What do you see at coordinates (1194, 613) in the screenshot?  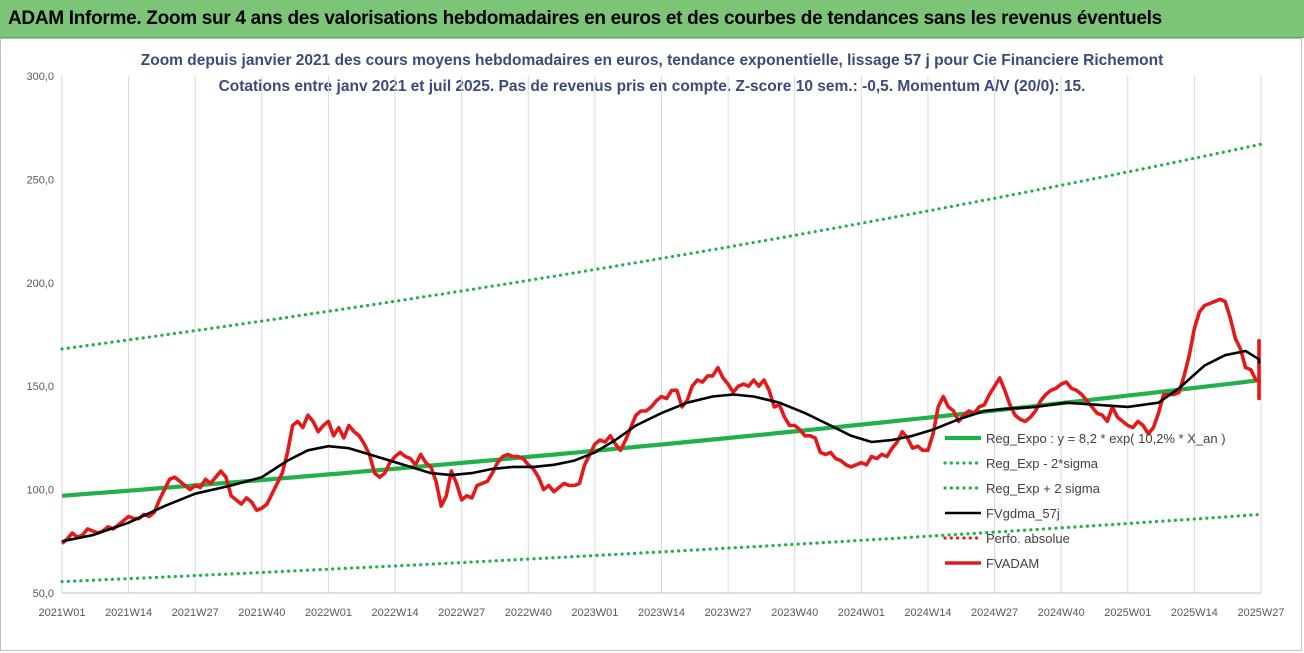 I see `x-tick-label: 2025W14` at bounding box center [1194, 613].